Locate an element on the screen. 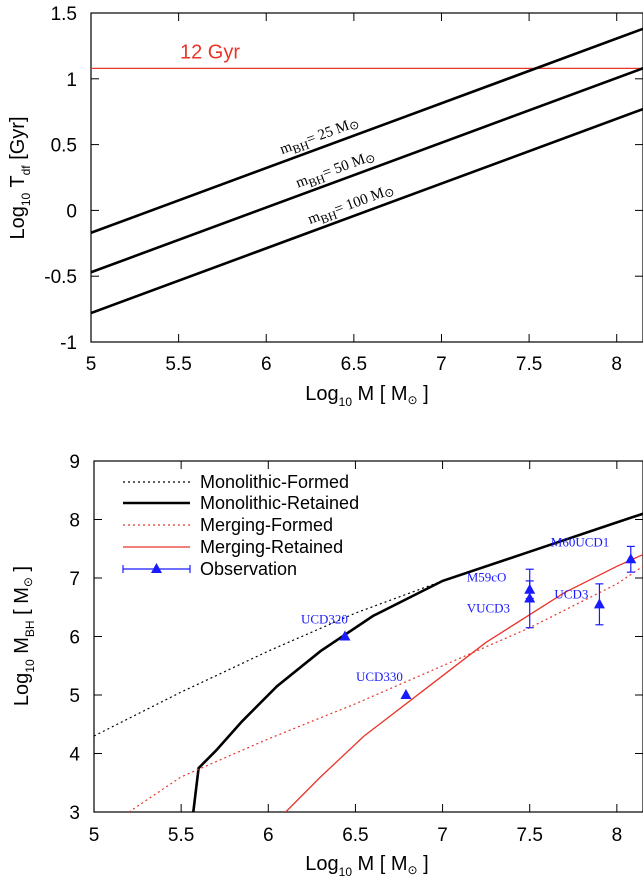 The image size is (643, 886). y-tick-label: -0.5 is located at coordinates (60, 277).